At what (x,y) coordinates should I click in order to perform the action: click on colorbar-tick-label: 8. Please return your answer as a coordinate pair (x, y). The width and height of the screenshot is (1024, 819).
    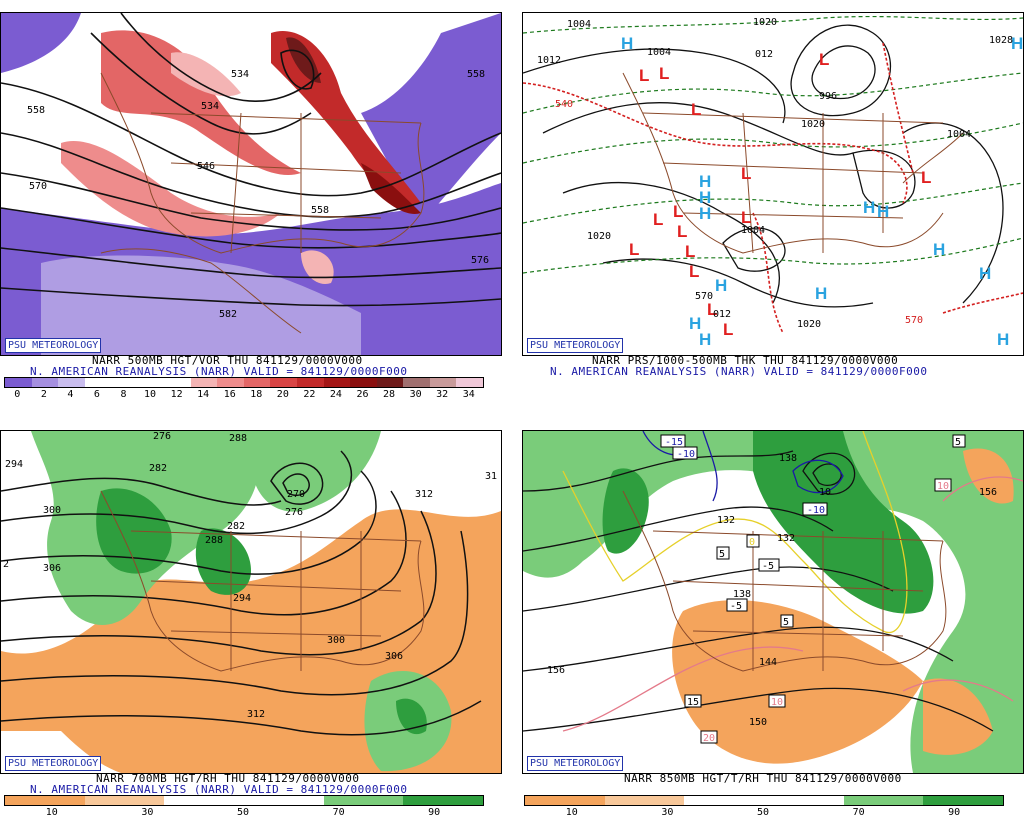
    Looking at the image, I should click on (123, 394).